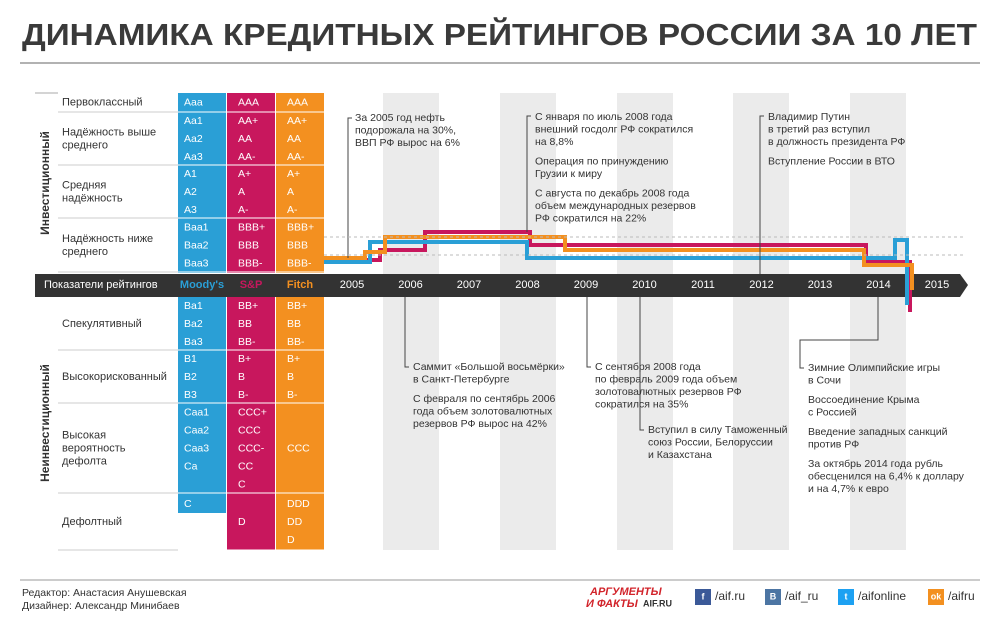 The height and width of the screenshot is (629, 1000). I want to click on year-label: 2011, so click(703, 285).